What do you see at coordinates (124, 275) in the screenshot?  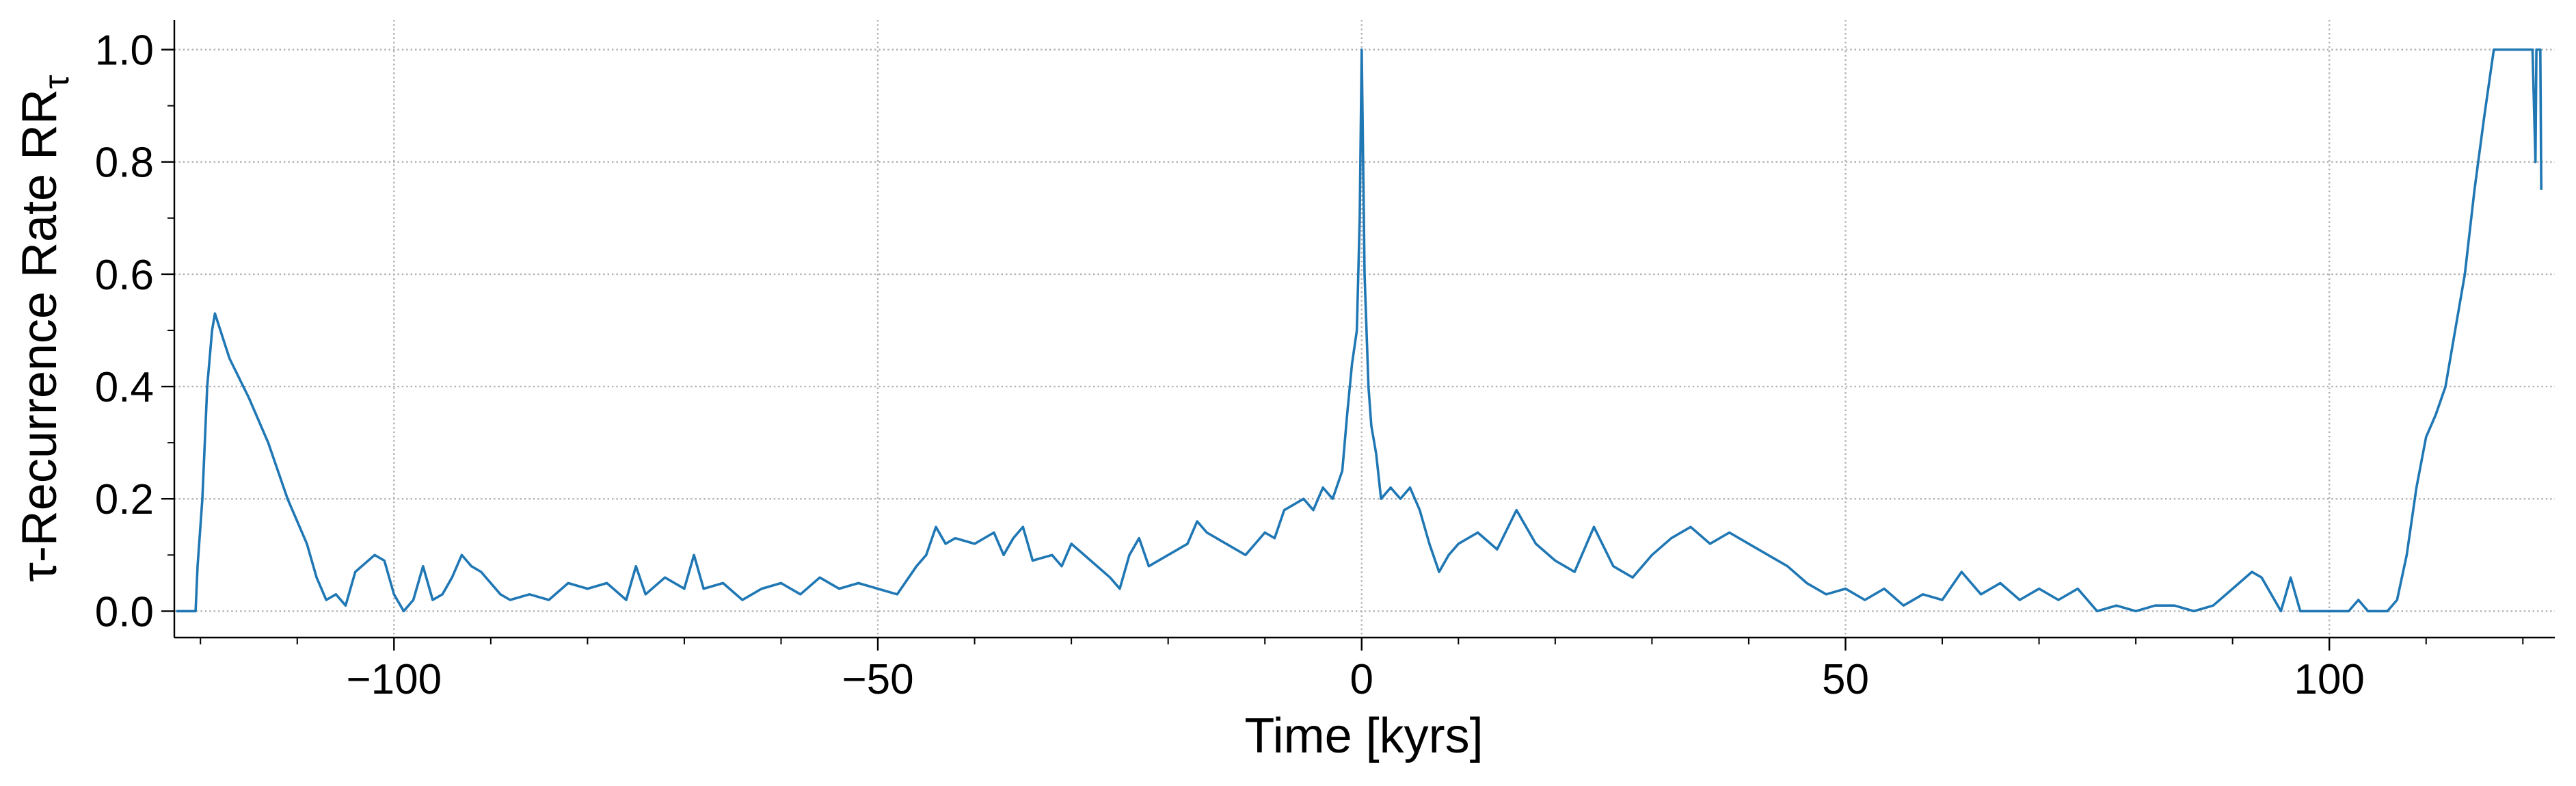 I see `y-tick-label: 0.6` at bounding box center [124, 275].